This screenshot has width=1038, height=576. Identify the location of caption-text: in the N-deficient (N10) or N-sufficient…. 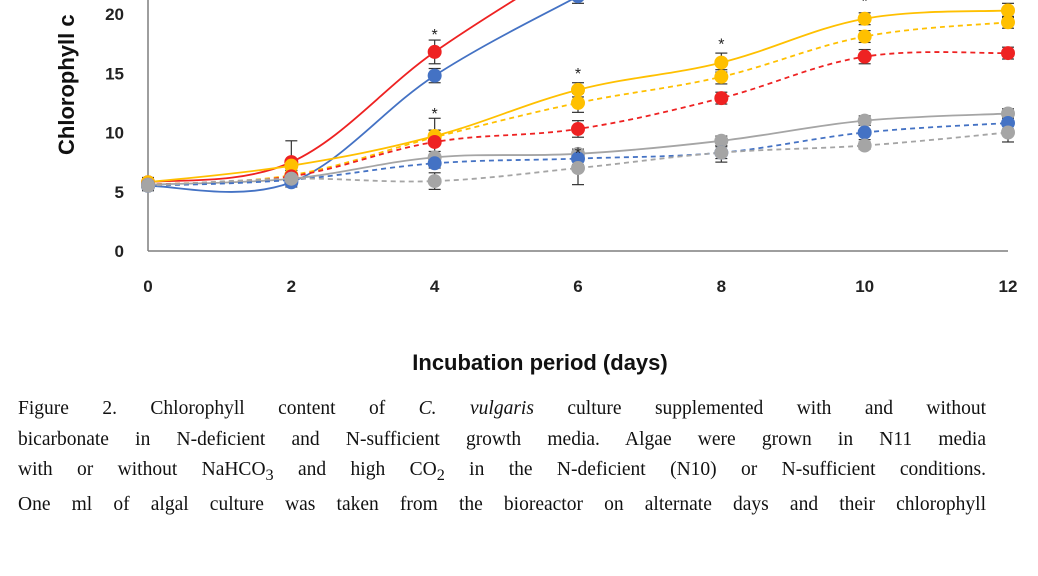
(715, 469).